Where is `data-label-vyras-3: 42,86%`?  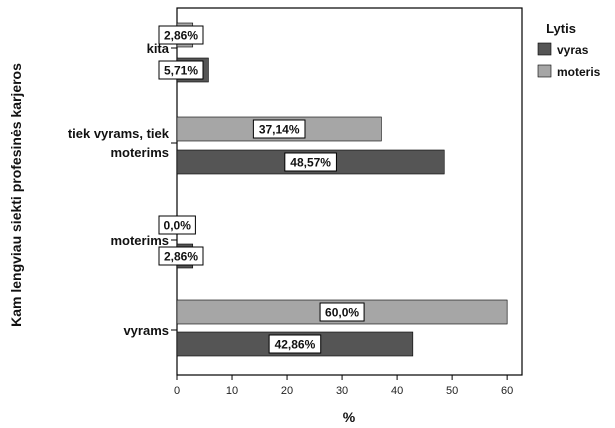
data-label-vyras-3: 42,86% is located at coordinates (295, 345).